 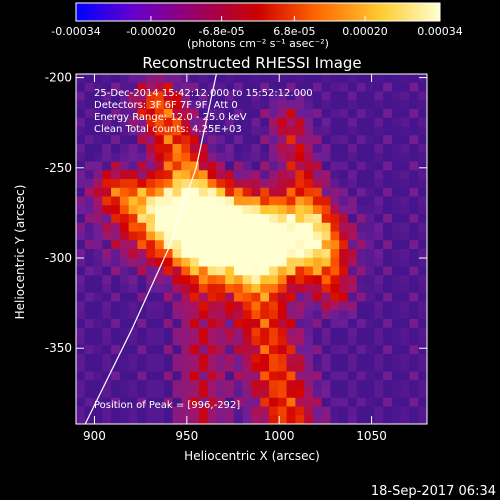 I want to click on annotation-energy: Energy Range: 12.0 - 25.0 keV, so click(x=170, y=117).